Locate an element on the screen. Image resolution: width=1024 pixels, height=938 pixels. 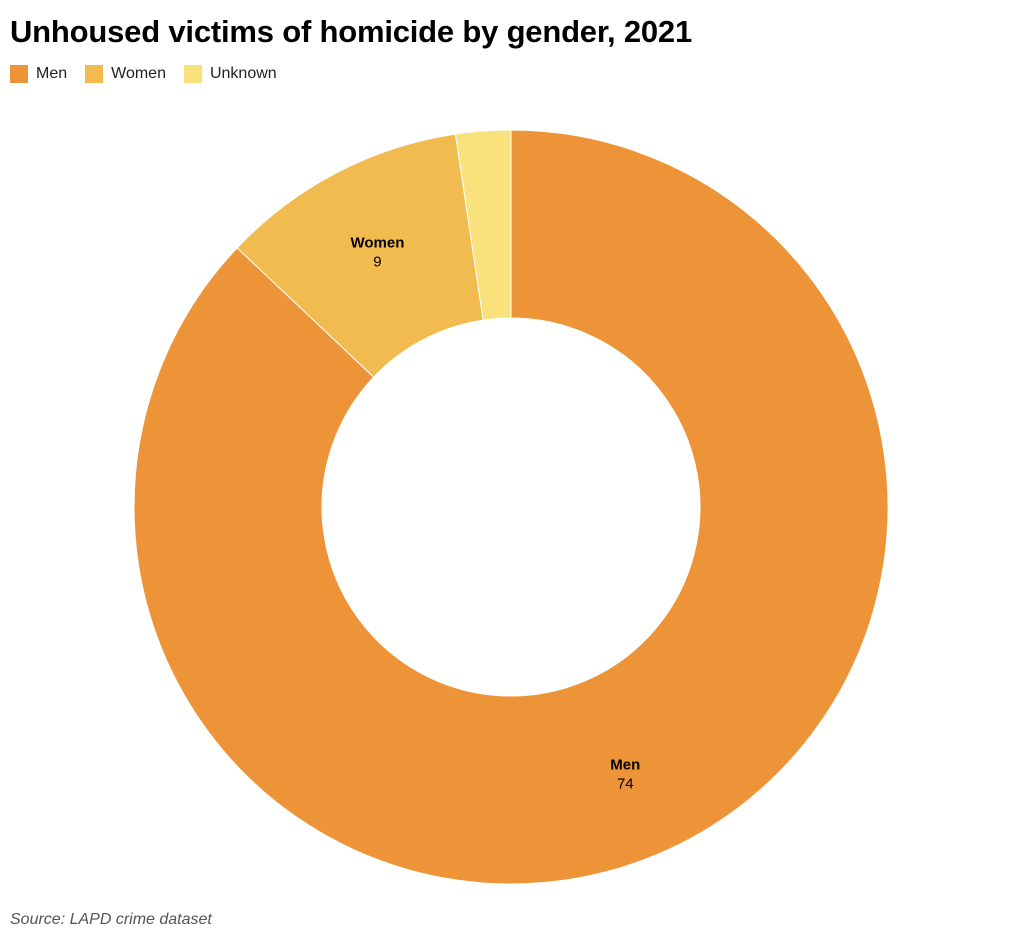
legend-item-men: Men is located at coordinates (38, 74).